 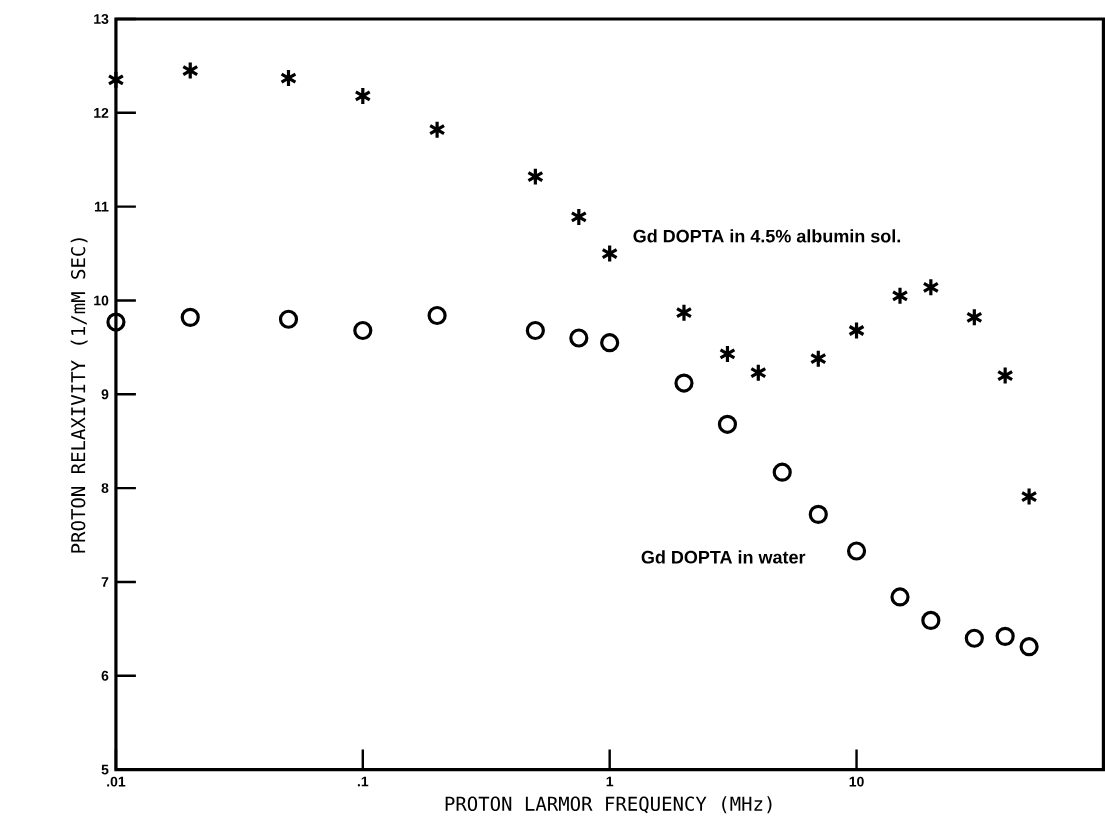 What do you see at coordinates (610, 781) in the screenshot?
I see `x-tick-label: 1` at bounding box center [610, 781].